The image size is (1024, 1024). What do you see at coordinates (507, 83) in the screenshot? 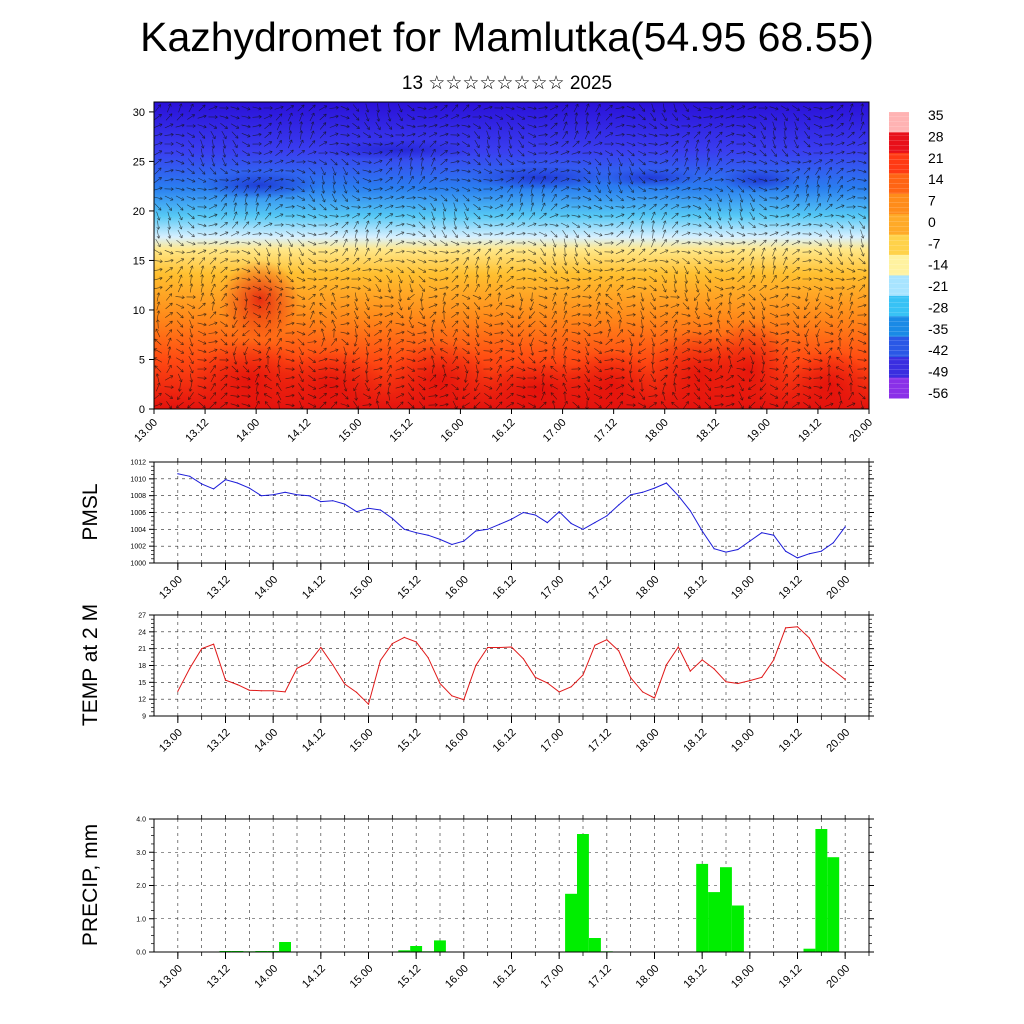
I see `chart-subtitle: 13 ☆☆☆☆☆☆☆☆ 2025` at bounding box center [507, 83].